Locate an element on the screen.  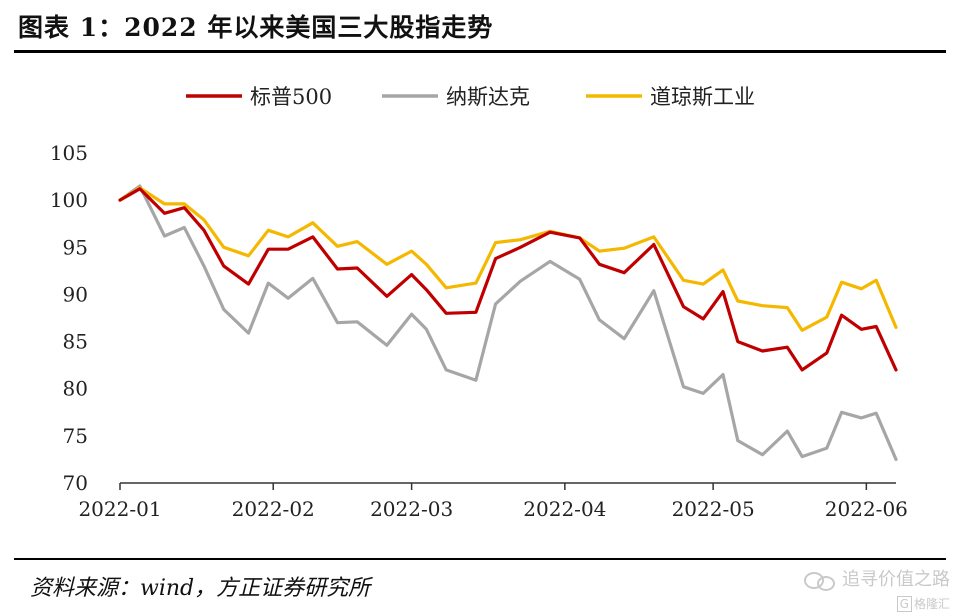
figure-title: 图表 1：2022 年以来美国三大股指走势 is located at coordinates (256, 27).